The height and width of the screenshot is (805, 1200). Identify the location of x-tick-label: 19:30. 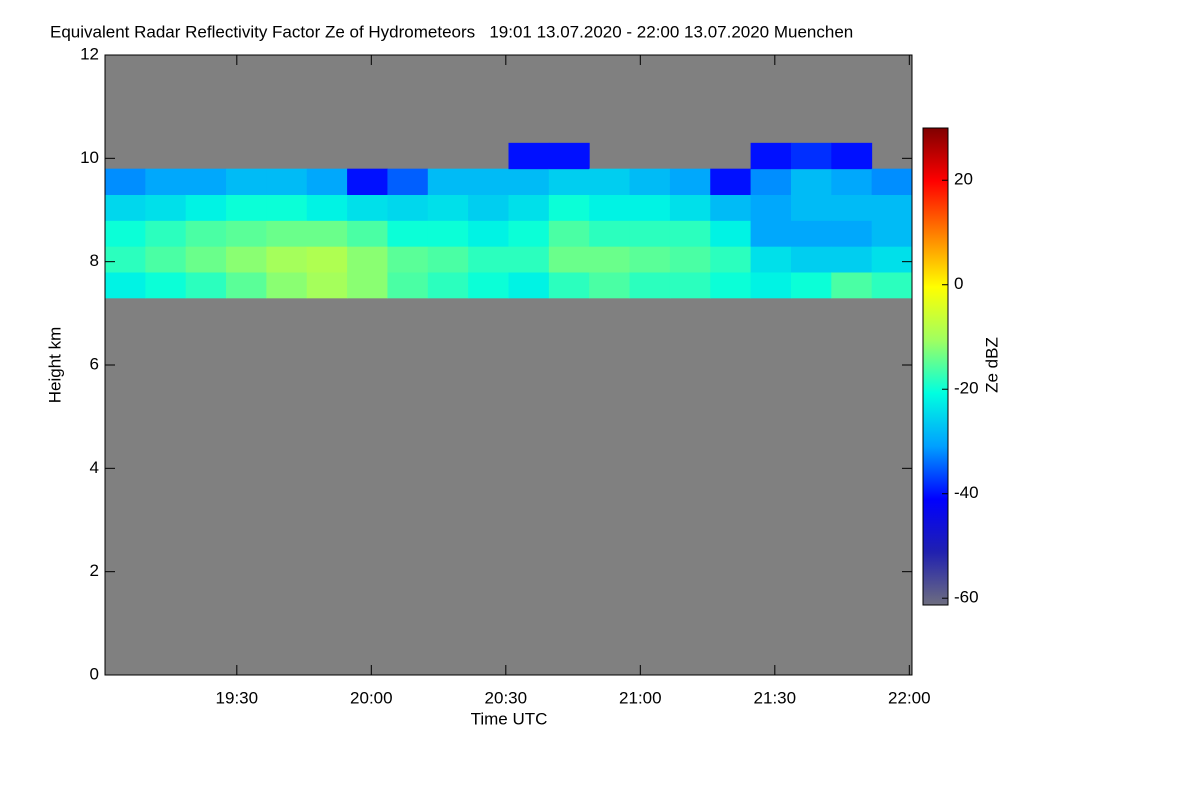
(237, 697).